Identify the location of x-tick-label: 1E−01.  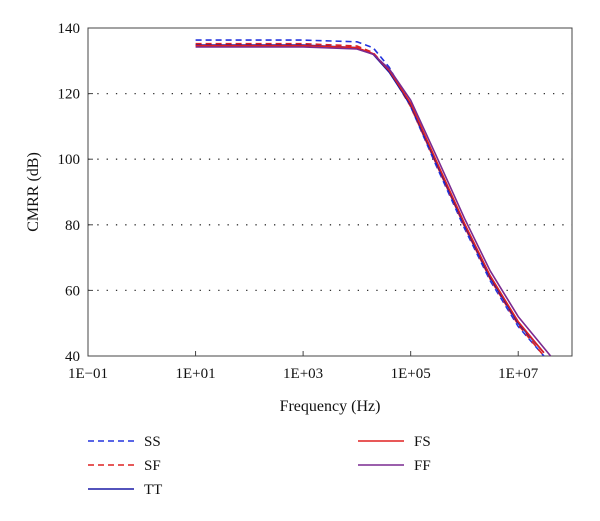
(88, 374).